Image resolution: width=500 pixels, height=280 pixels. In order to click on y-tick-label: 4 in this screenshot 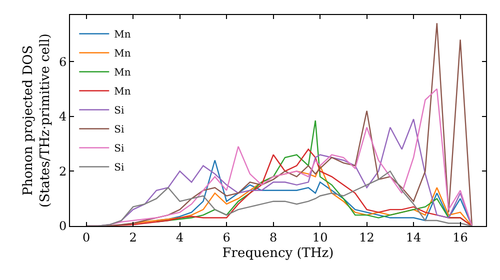, I will do `click(62, 117)`.